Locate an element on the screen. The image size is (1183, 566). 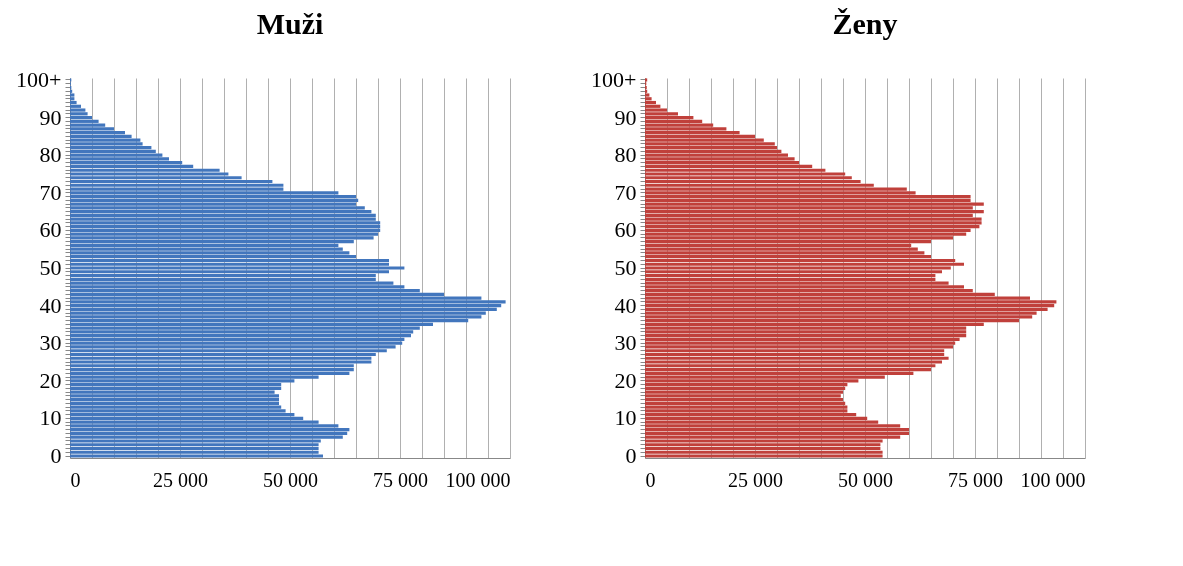
chart-title: Ženy is located at coordinates (865, 24).